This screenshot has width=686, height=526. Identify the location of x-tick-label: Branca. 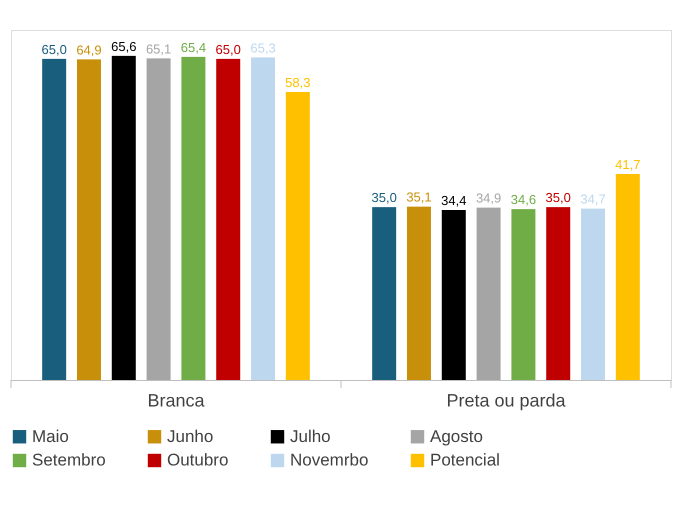
(176, 400).